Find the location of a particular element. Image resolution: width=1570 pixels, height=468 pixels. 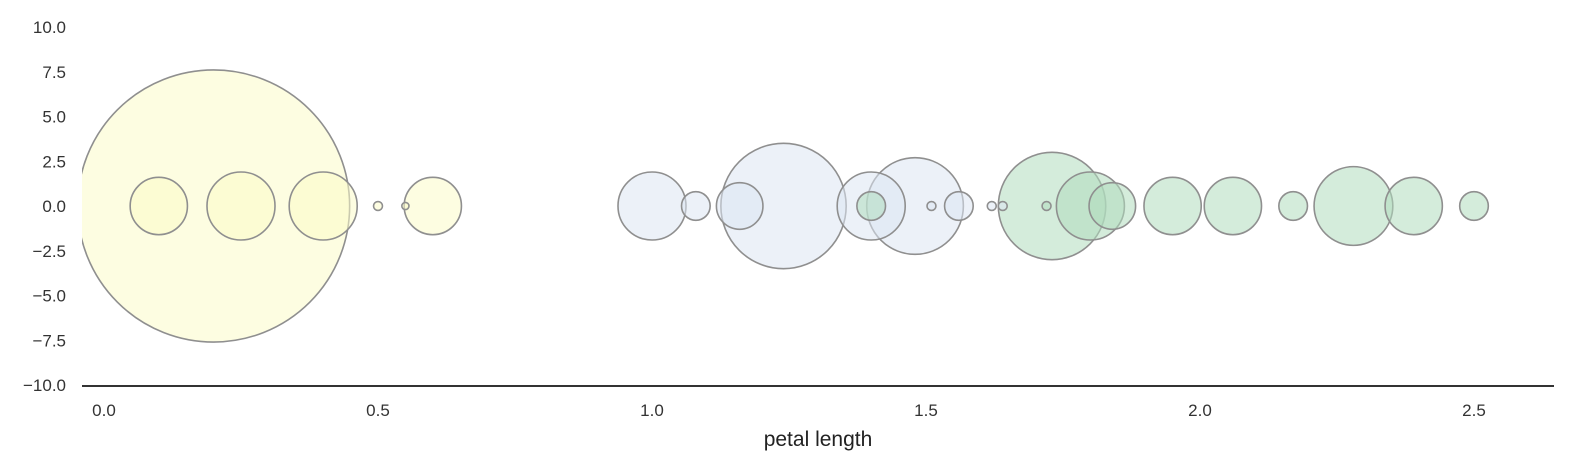

y-axis-ticks: 10.0 7.5 5.0 2.5 0.0 −2.5 −5.0 −7.5 −10.0 is located at coordinates (44, 206).